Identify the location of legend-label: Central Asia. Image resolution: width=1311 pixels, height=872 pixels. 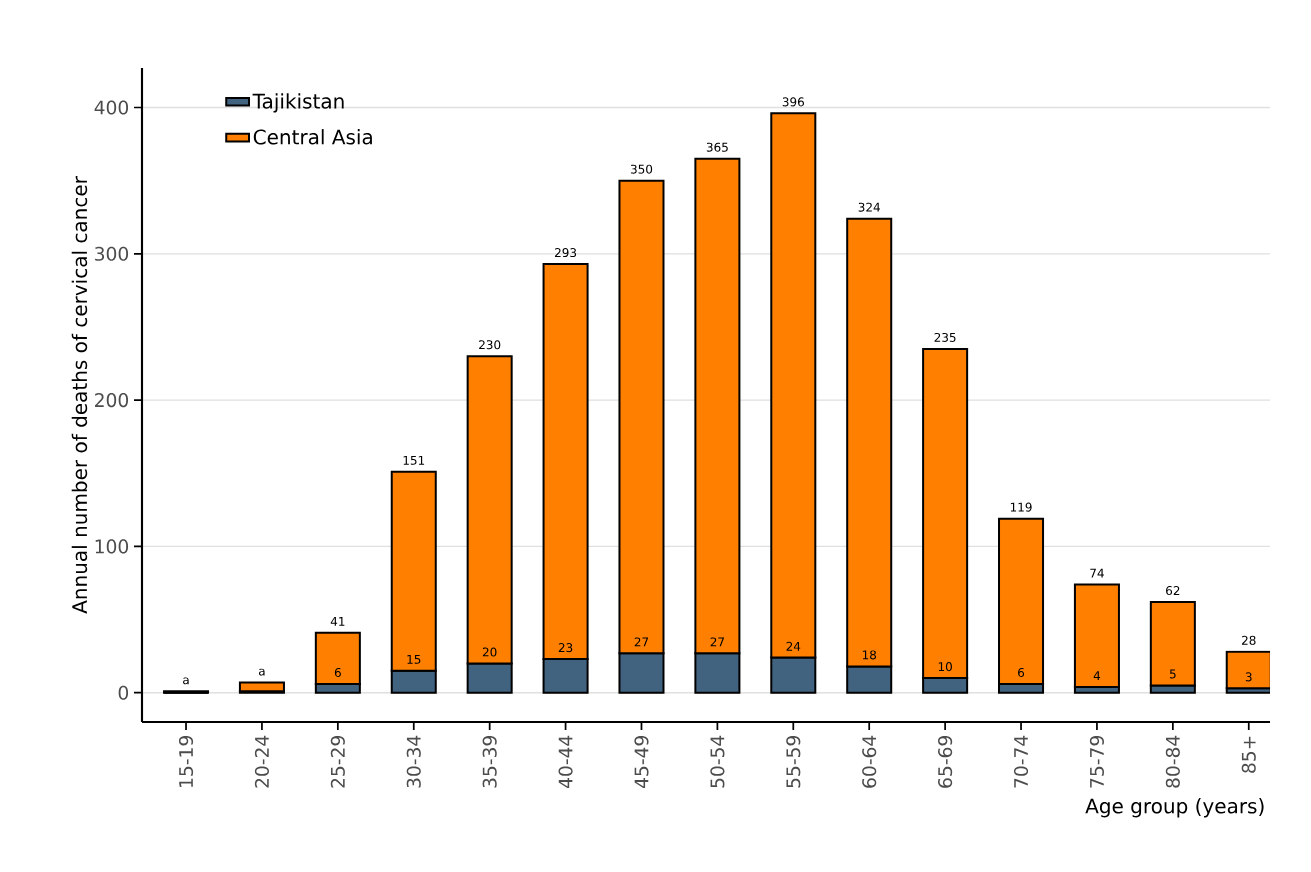
(312, 137).